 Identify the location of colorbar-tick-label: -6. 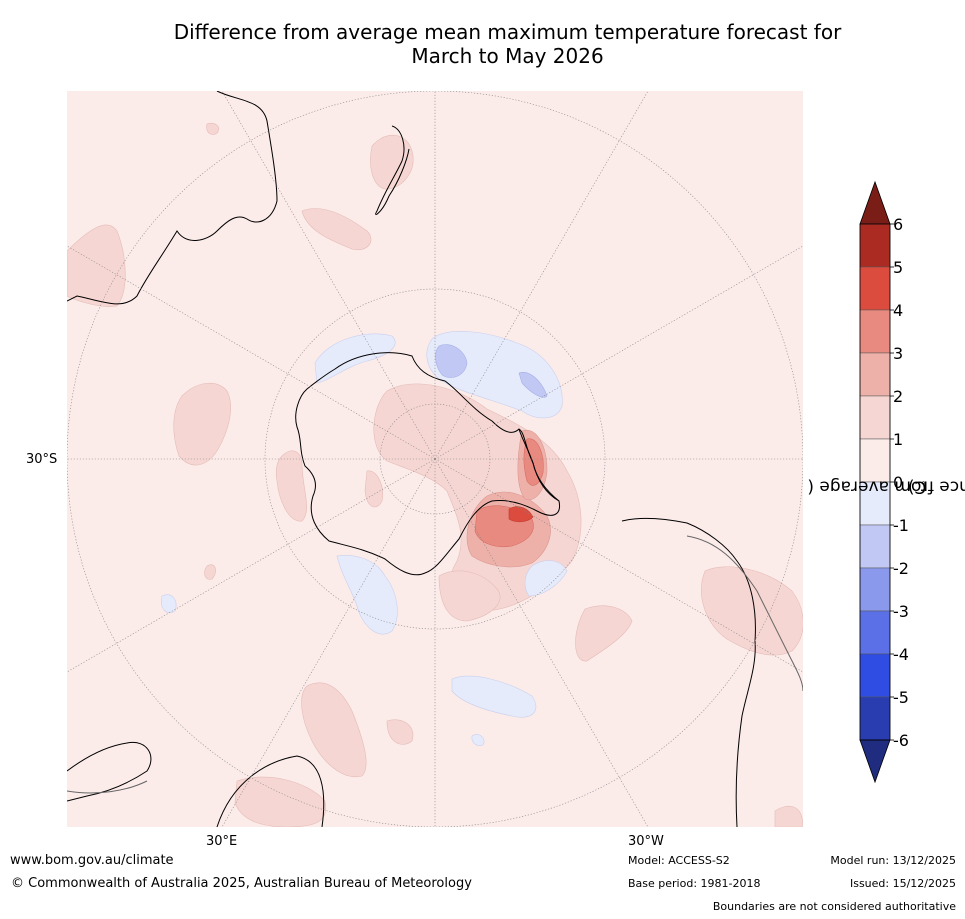
(901, 740).